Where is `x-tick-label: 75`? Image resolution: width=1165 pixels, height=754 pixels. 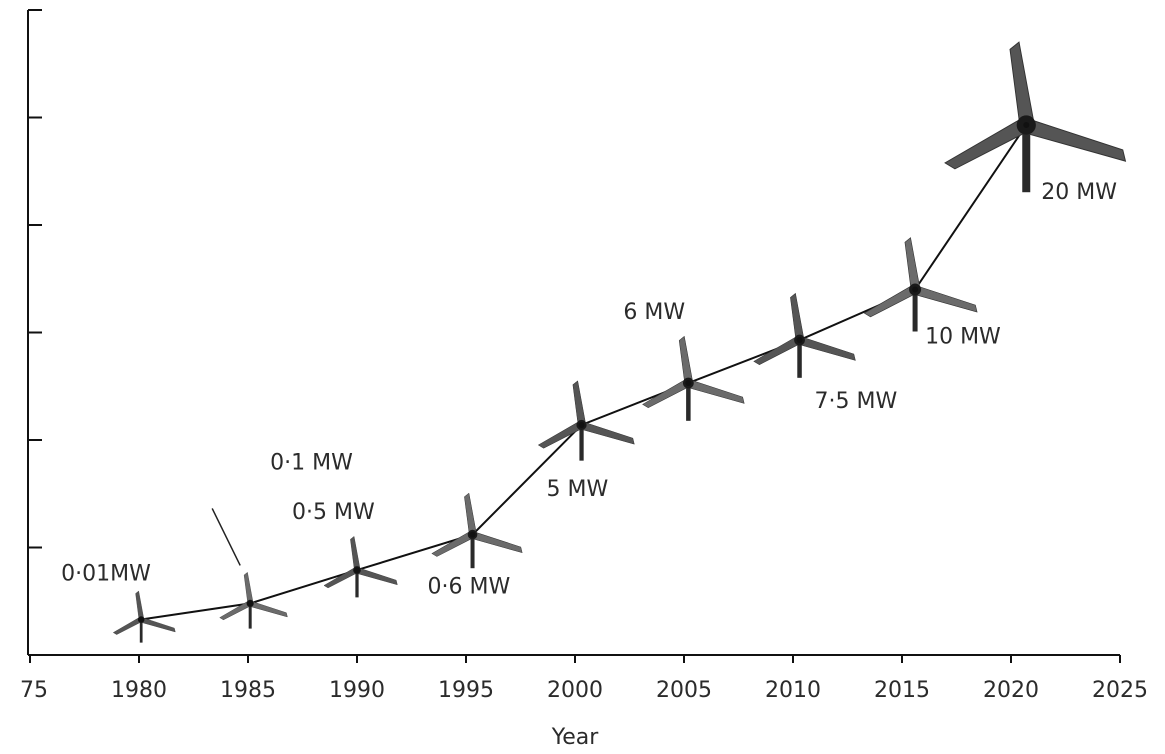
x-tick-label: 75 is located at coordinates (34, 690).